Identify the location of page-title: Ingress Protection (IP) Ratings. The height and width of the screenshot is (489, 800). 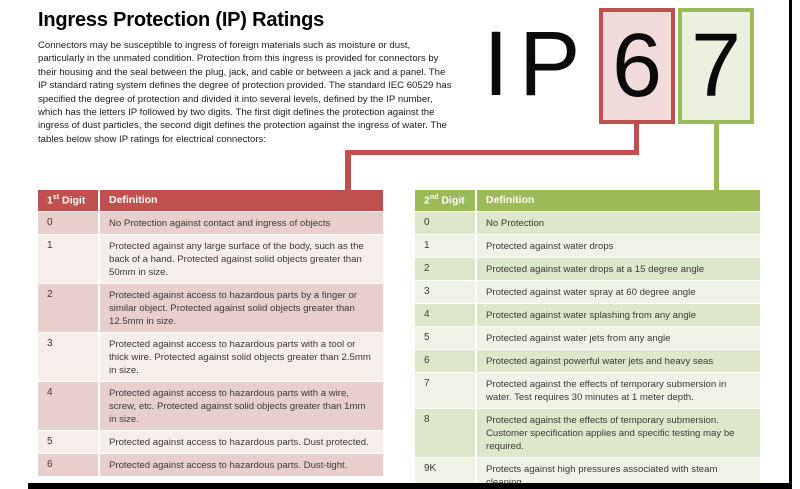
(181, 20).